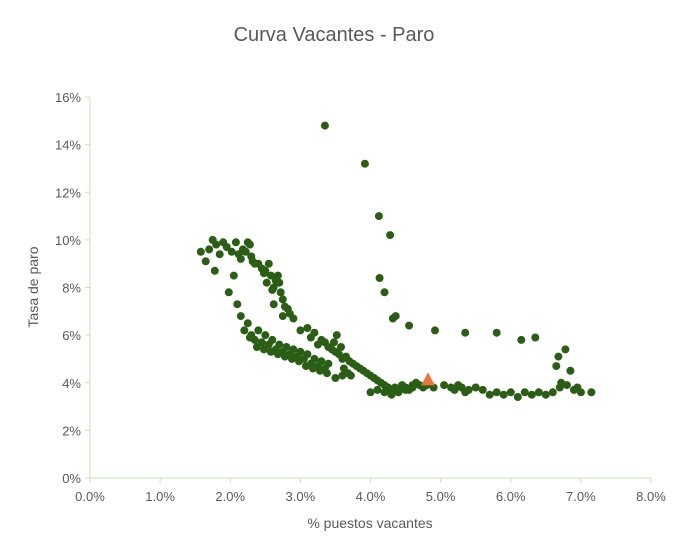  I want to click on x-tick-label: 0.0%, so click(90, 496).